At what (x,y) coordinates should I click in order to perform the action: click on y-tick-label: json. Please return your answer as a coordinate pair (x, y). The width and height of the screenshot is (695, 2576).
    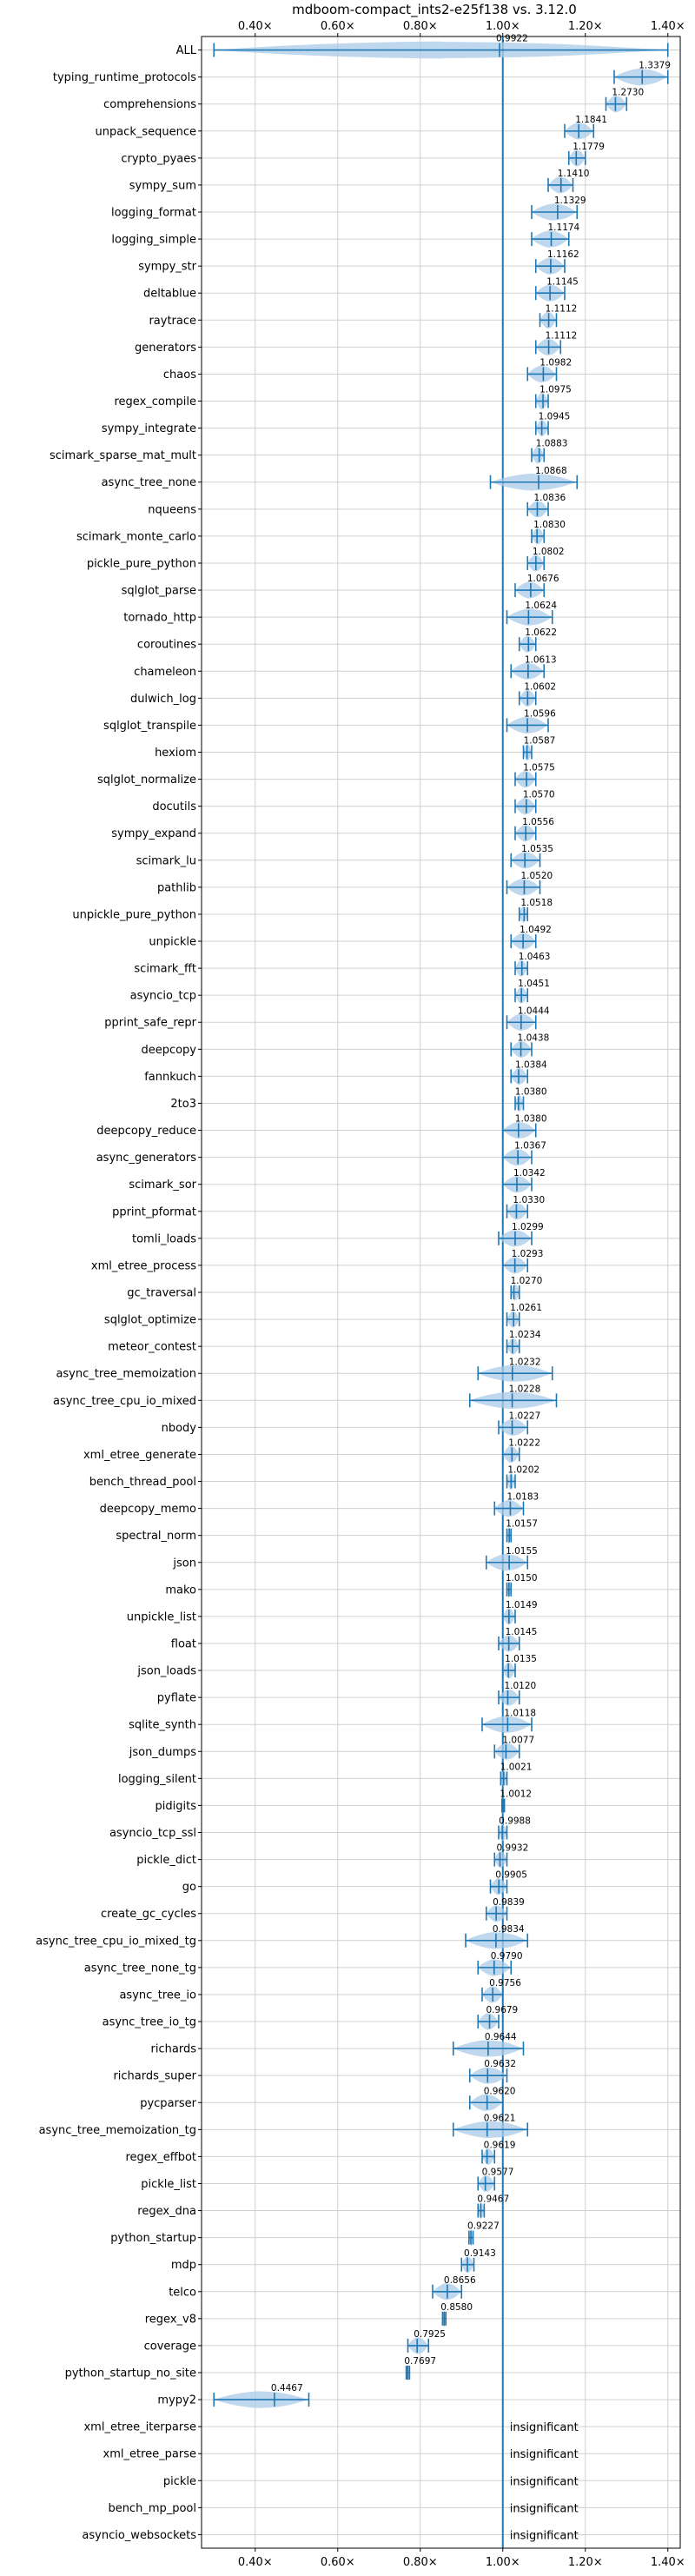
    Looking at the image, I should click on (184, 1563).